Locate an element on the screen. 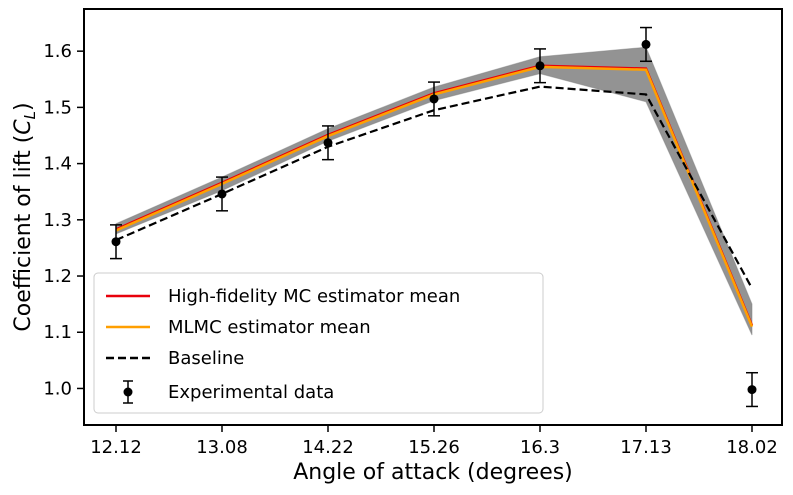 This screenshot has width=793, height=495. x-tick-label: 16.3 is located at coordinates (540, 447).